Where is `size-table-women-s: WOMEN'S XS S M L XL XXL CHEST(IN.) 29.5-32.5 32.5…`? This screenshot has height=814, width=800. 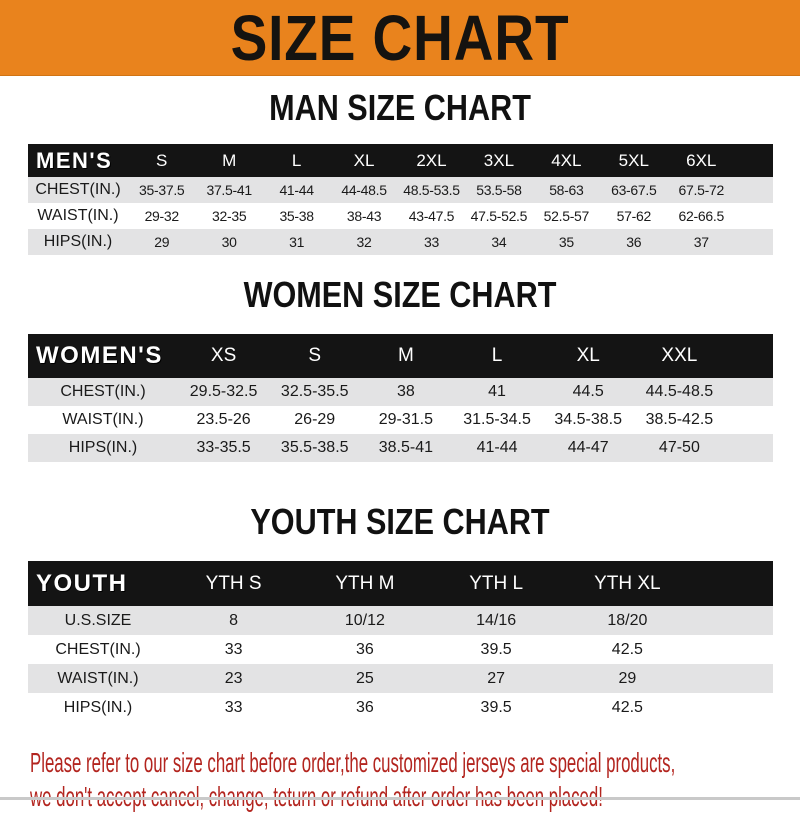 size-table-women-s: WOMEN'S XS S M L XL XXL CHEST(IN.) 29.5-32.5 32.5… is located at coordinates (400, 398).